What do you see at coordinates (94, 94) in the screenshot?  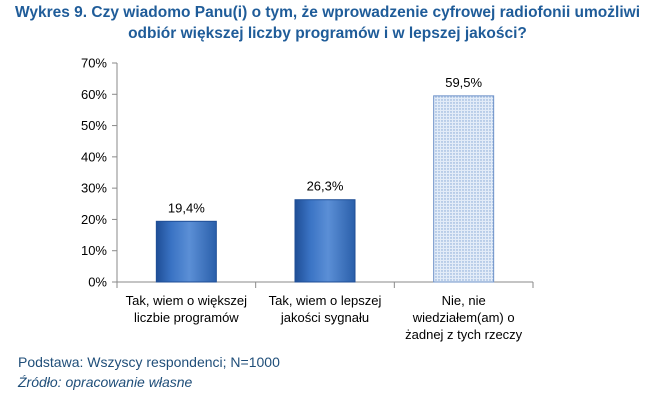 I see `y-tick-label: 60%` at bounding box center [94, 94].